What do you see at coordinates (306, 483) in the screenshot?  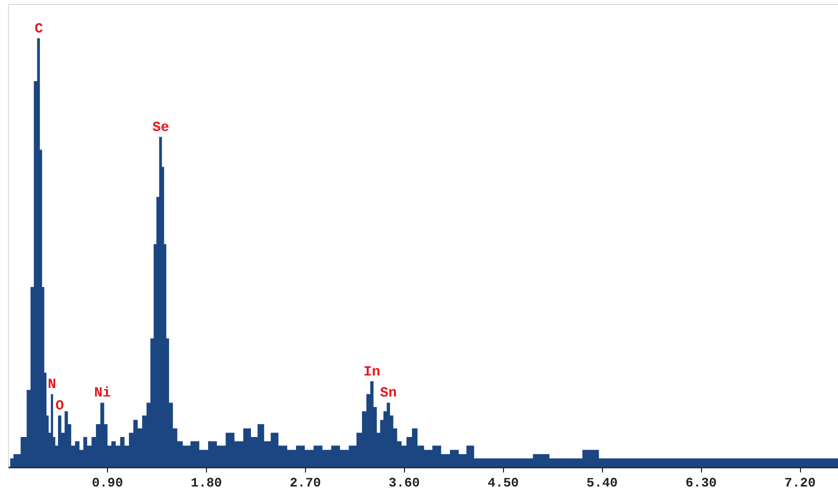 I see `x-tick-label: 2.70` at bounding box center [306, 483].